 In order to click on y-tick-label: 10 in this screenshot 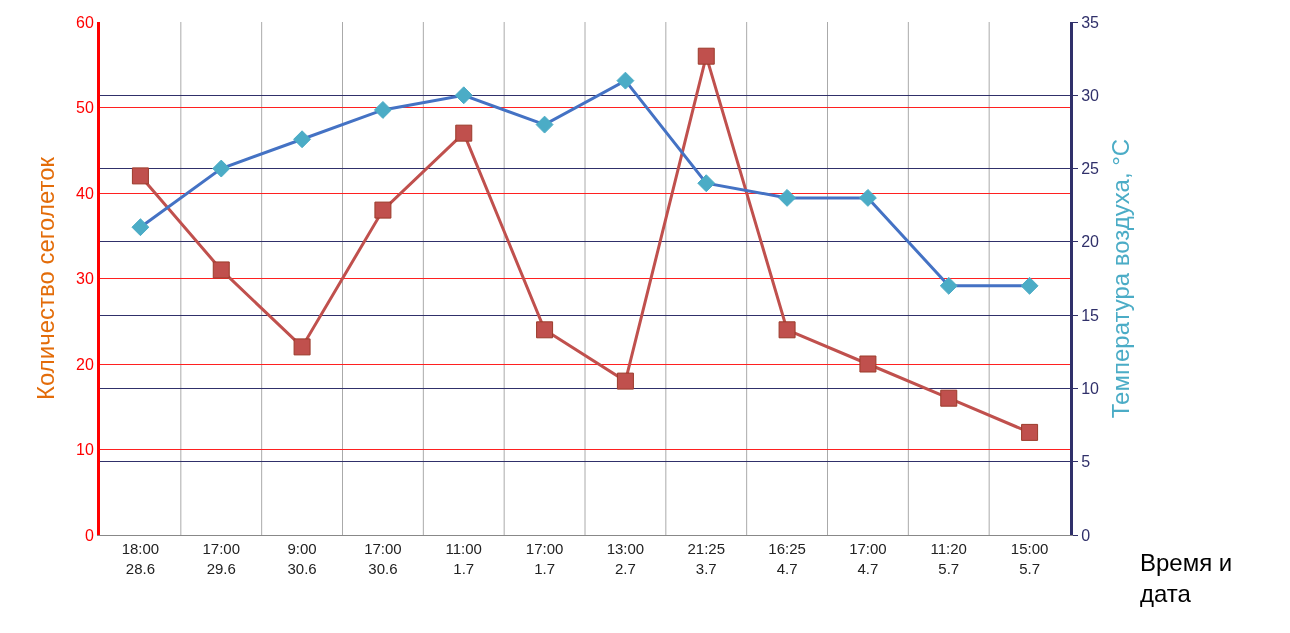, I will do `click(85, 450)`.